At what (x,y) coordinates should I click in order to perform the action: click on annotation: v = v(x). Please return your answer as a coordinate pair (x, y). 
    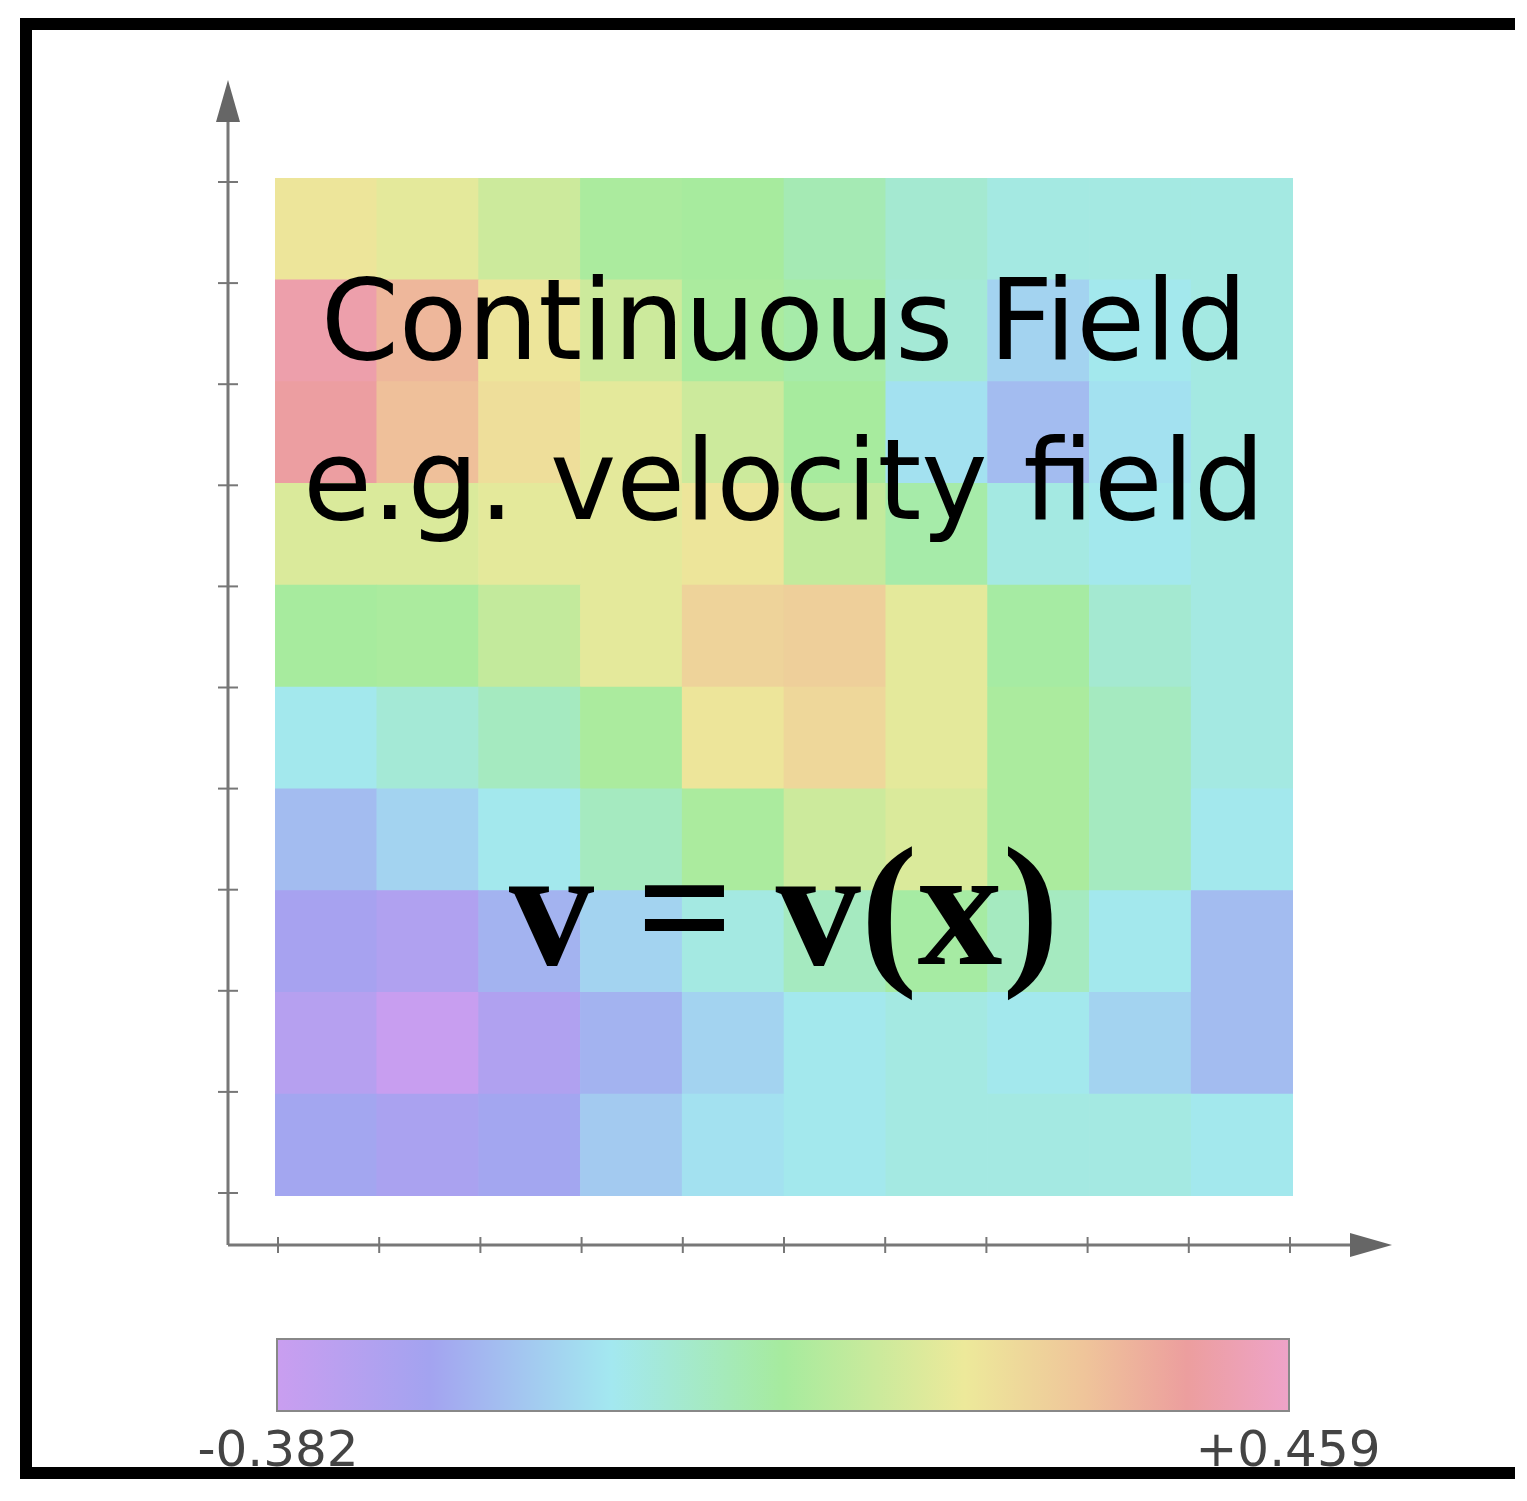
    Looking at the image, I should click on (784, 907).